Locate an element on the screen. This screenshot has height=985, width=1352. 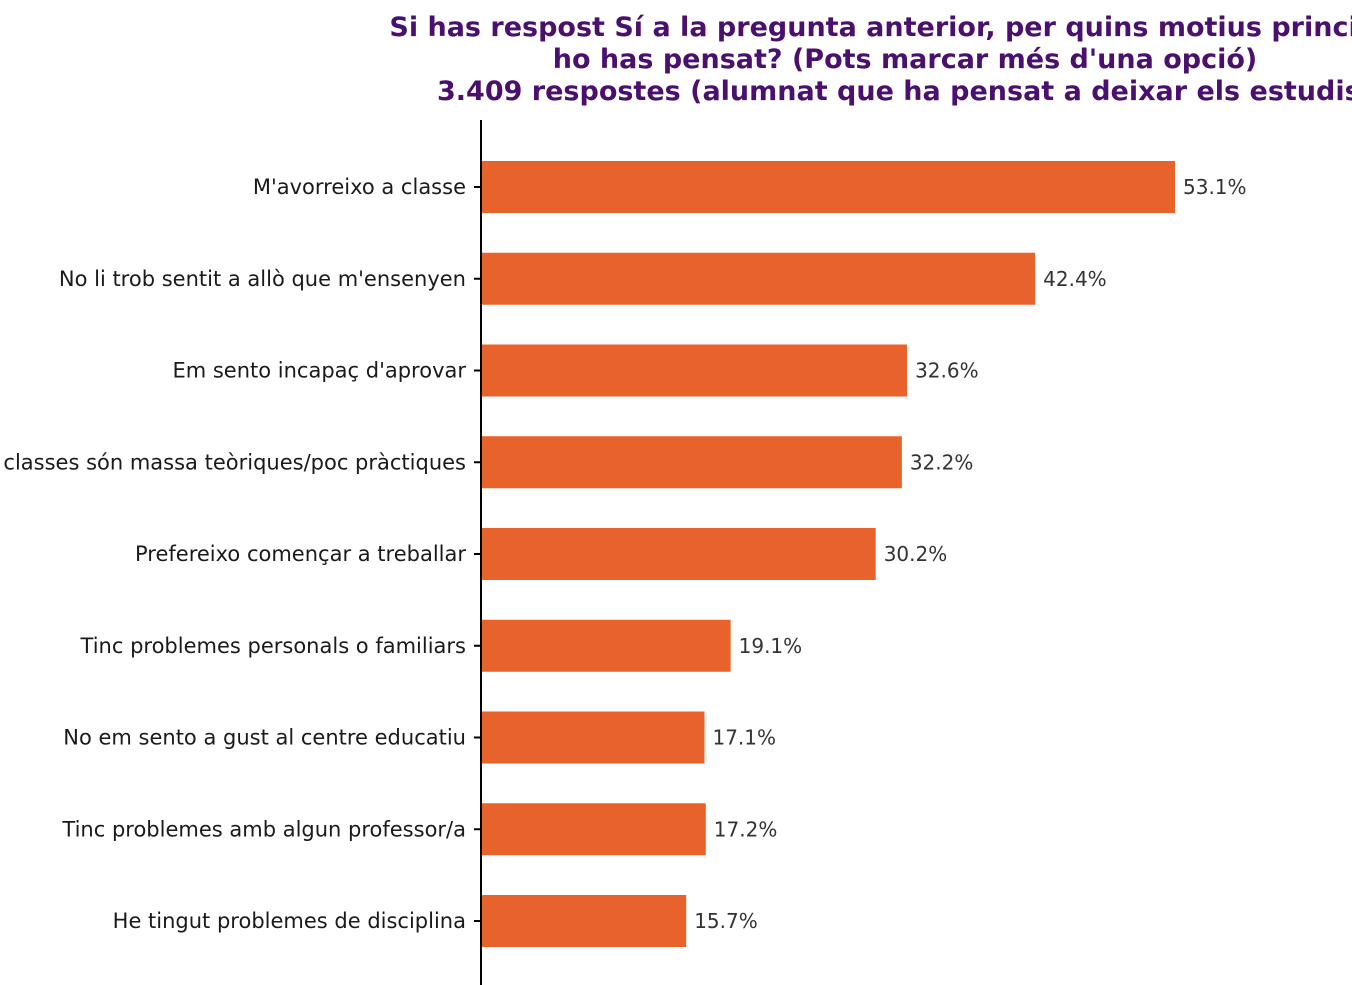
value-label: 19.1% is located at coordinates (771, 646).